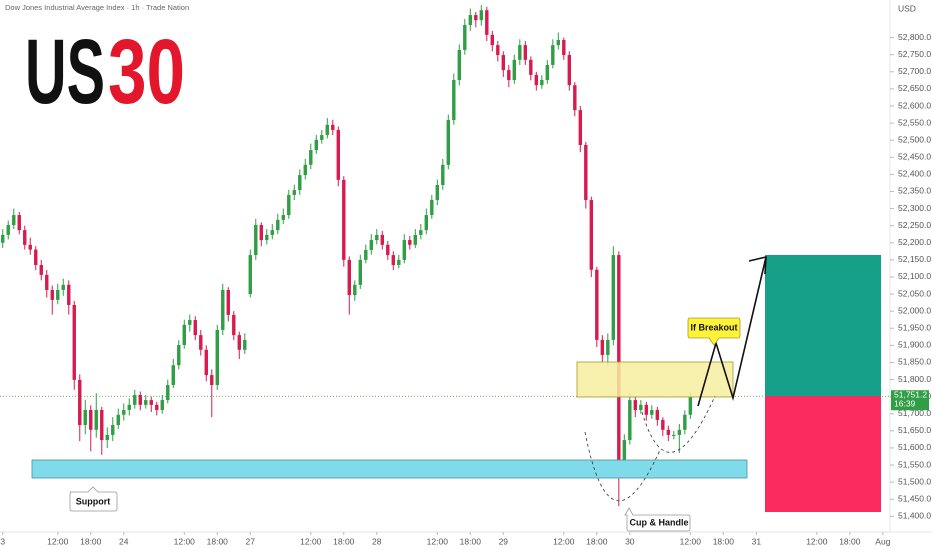 The image size is (932, 550). What do you see at coordinates (914, 362) in the screenshot?
I see `y-tick-label: 51,850.0` at bounding box center [914, 362].